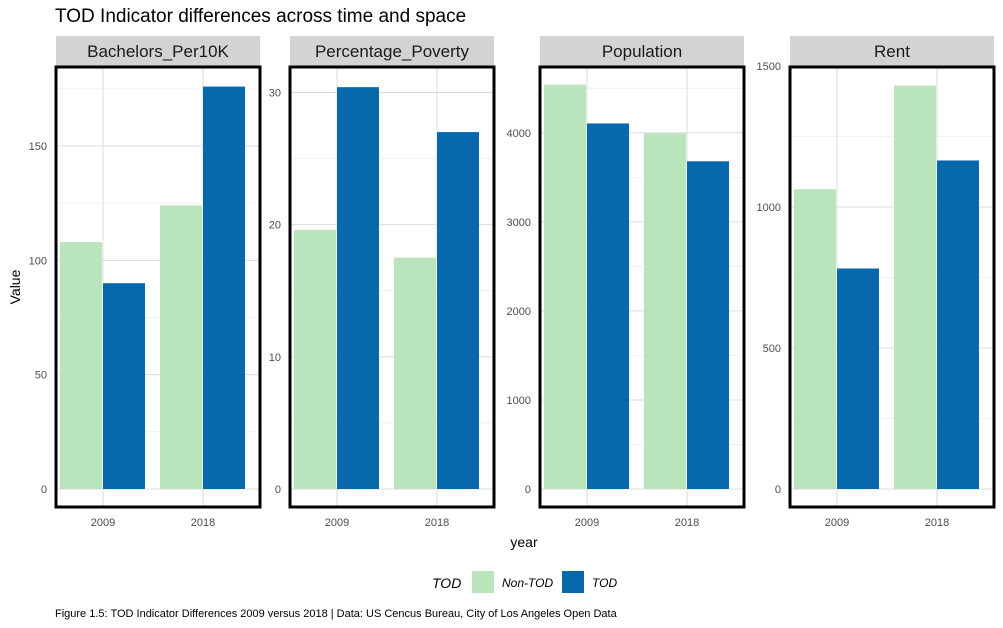 The width and height of the screenshot is (1003, 628). Describe the element at coordinates (608, 306) in the screenshot. I see `bar-population-tod-2009` at that location.